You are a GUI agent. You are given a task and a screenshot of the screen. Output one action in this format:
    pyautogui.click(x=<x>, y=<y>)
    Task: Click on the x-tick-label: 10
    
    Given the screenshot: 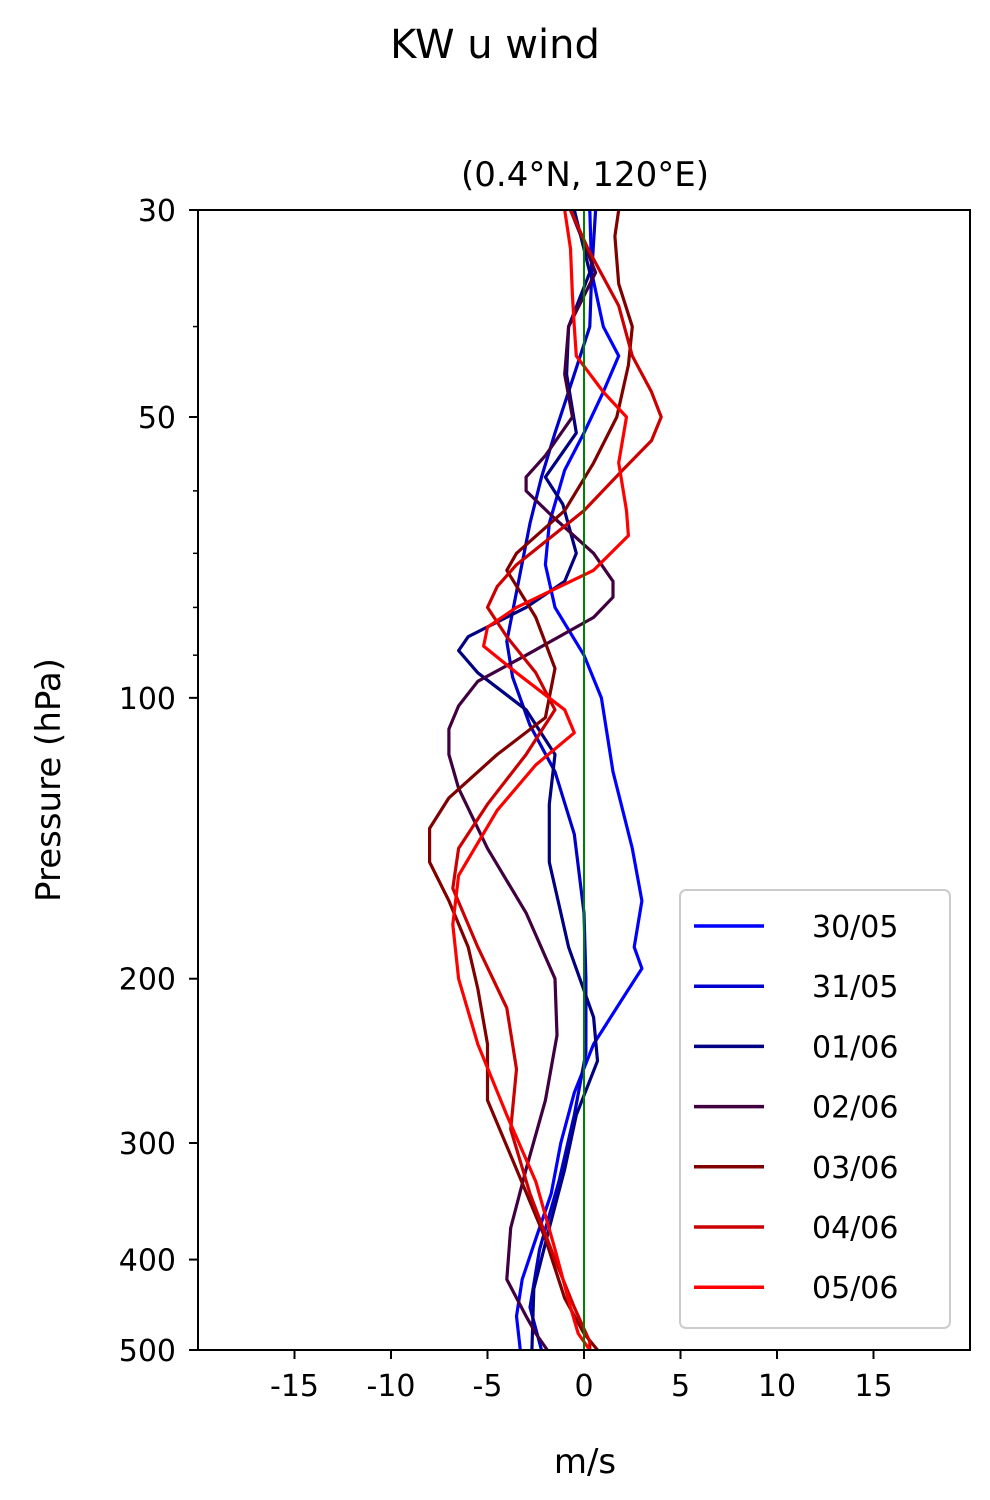 What is the action you would take?
    pyautogui.click(x=777, y=1386)
    